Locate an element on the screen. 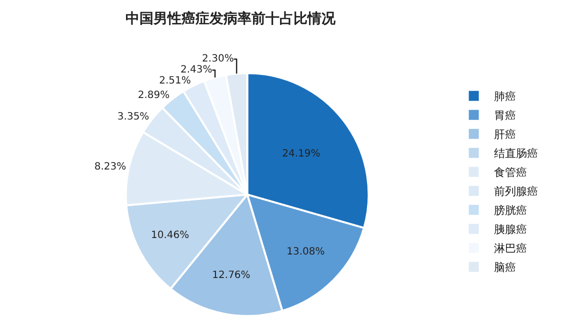 The height and width of the screenshot is (326, 576). data-label: 2.51% is located at coordinates (175, 81).